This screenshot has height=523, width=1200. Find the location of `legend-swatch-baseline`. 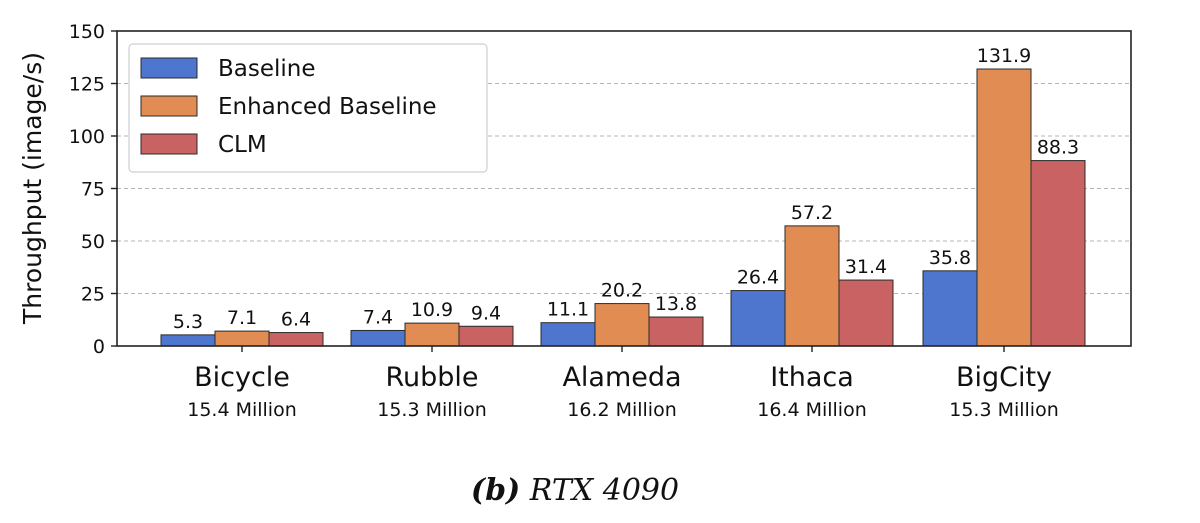

legend-swatch-baseline is located at coordinates (169, 68).